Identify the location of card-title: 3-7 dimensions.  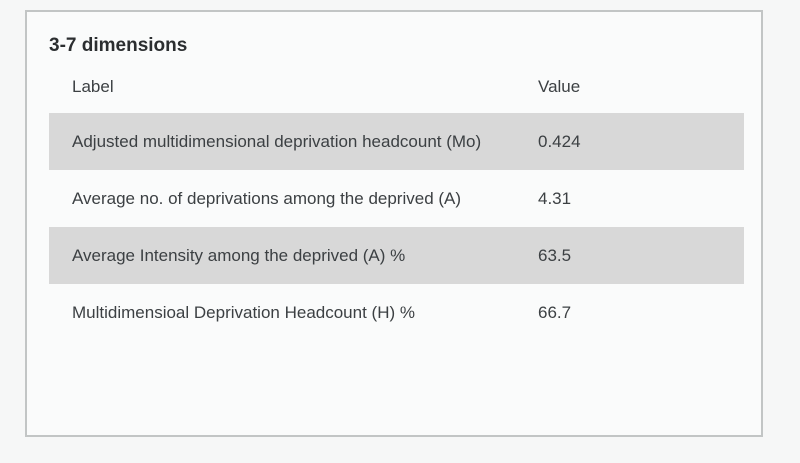
(118, 45).